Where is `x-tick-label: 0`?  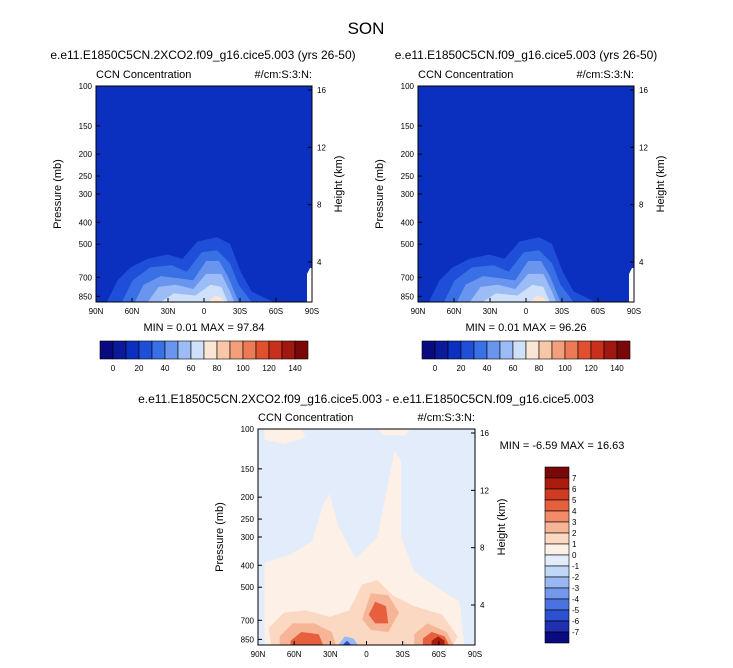
x-tick-label: 0 is located at coordinates (204, 311).